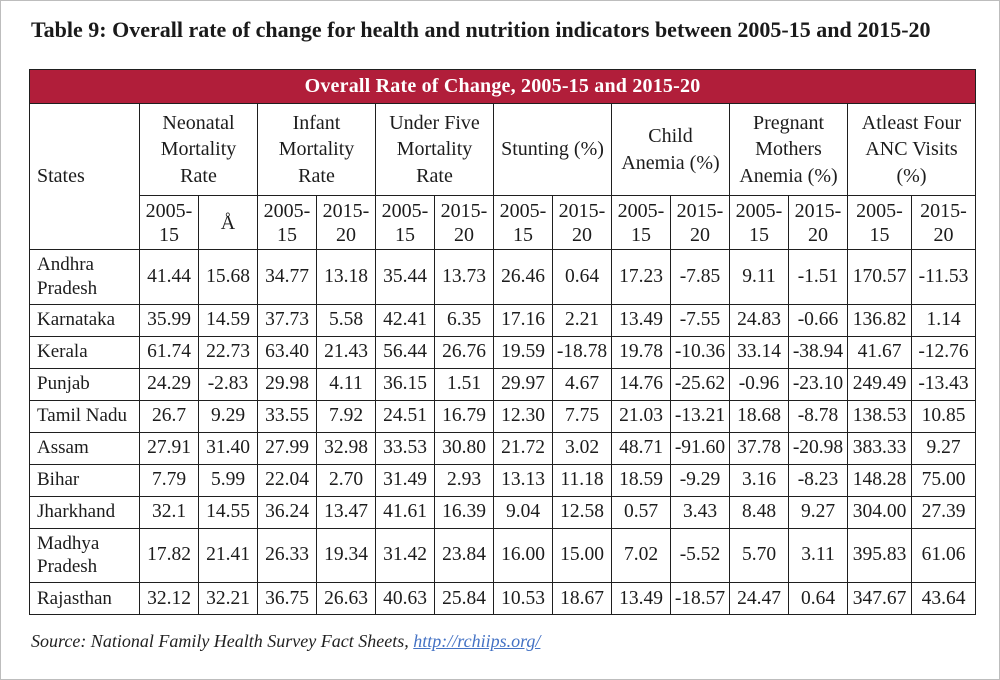  Describe the element at coordinates (700, 448) in the screenshot. I see `value-cell: -91.60` at that location.